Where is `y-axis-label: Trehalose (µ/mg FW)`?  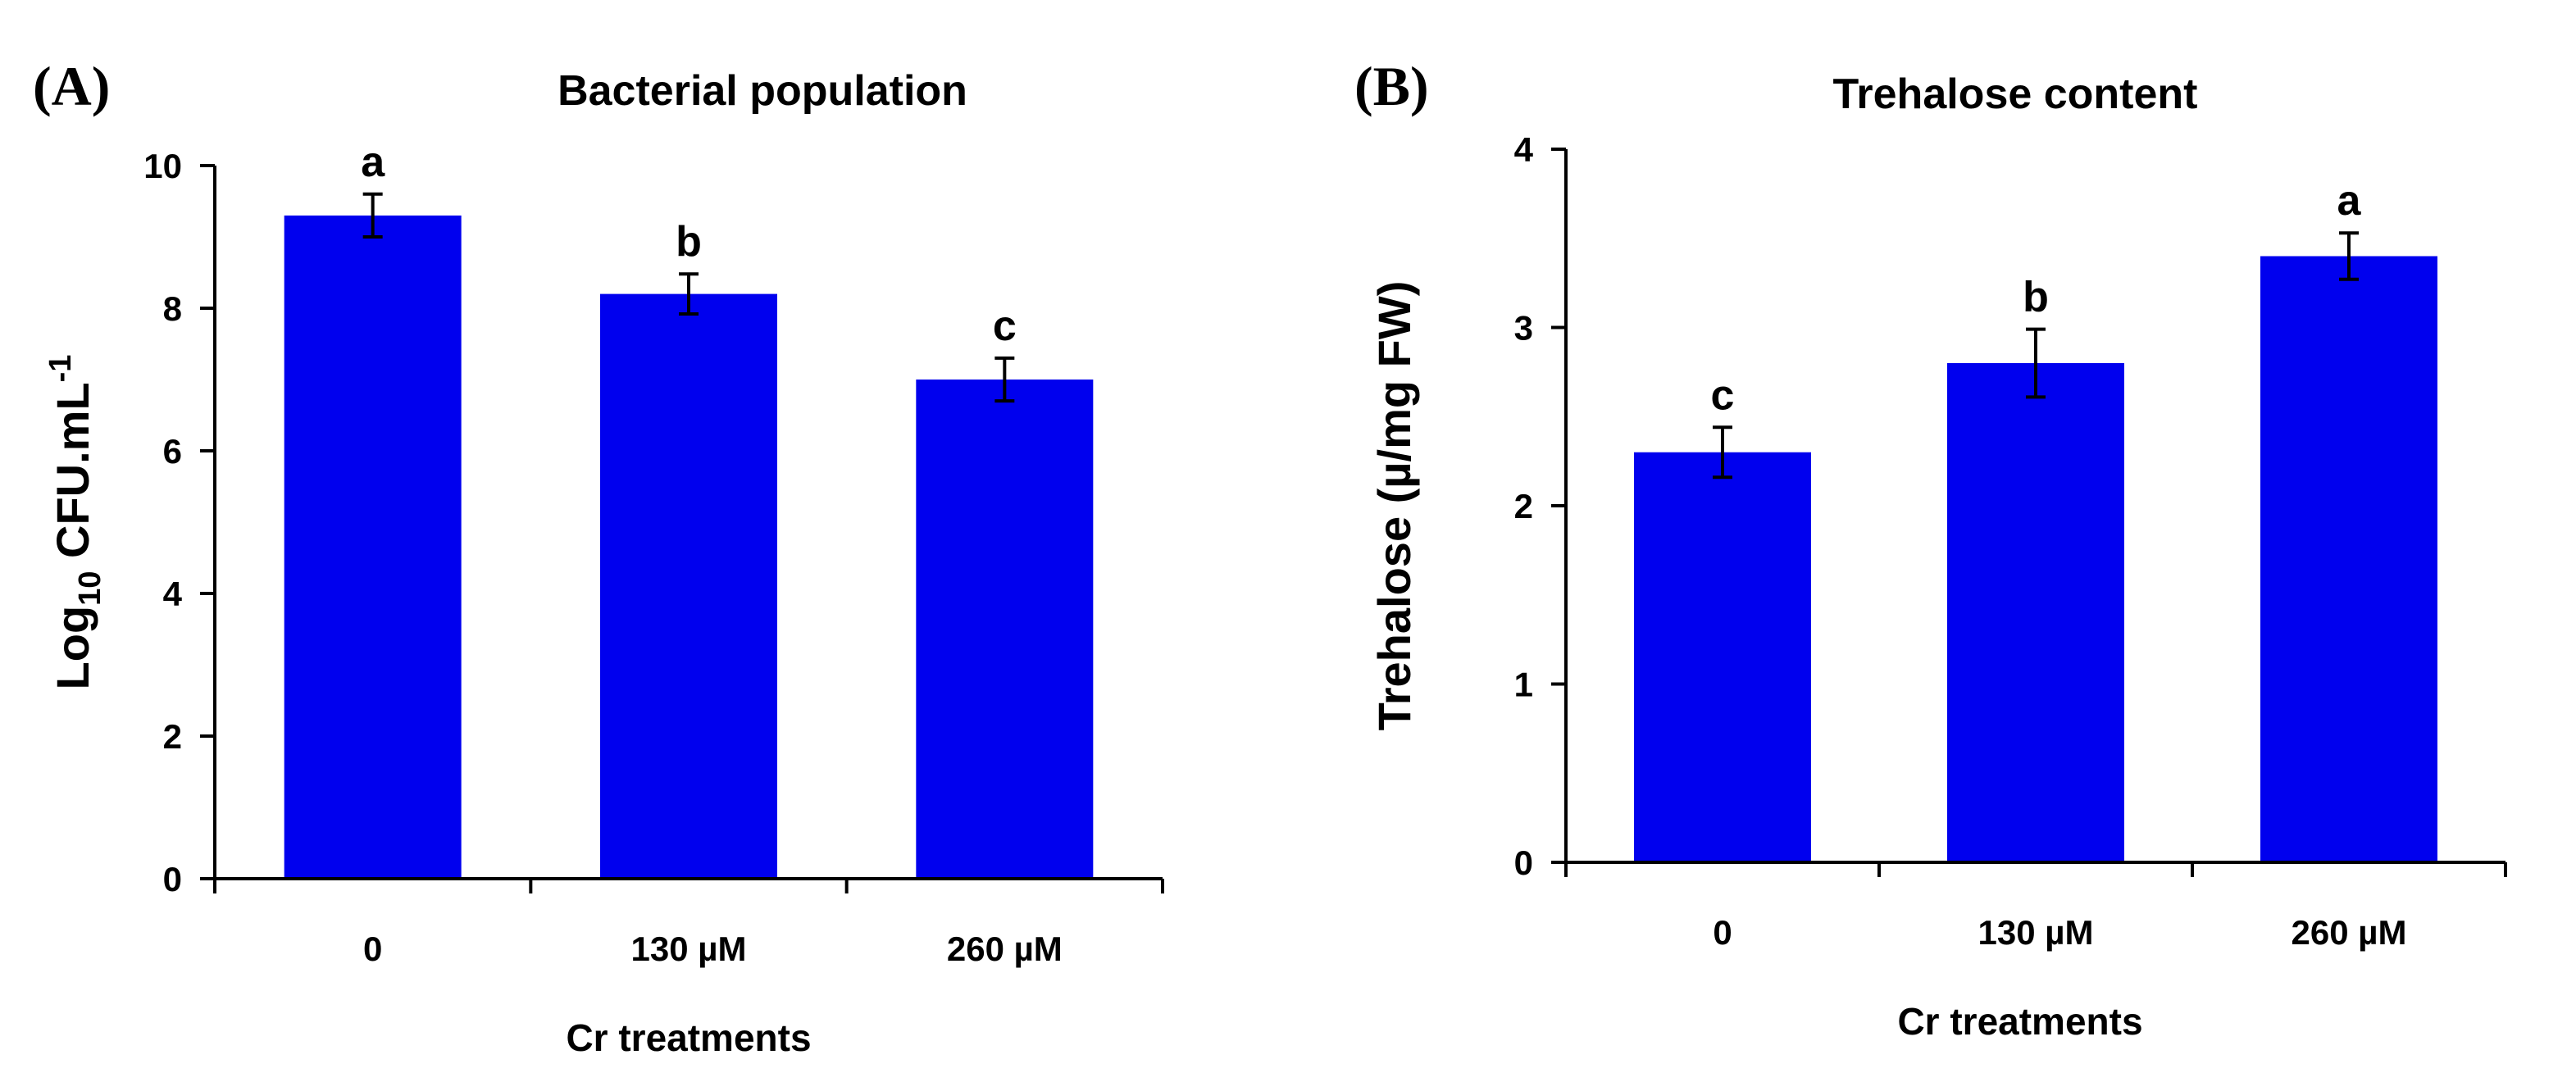
y-axis-label: Trehalose (µ/mg FW) is located at coordinates (1394, 506).